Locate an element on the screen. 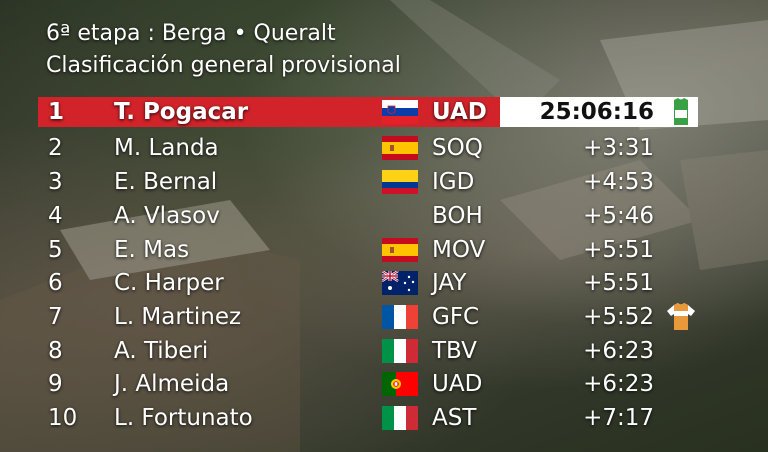 The image size is (768, 452). position: 7 is located at coordinates (55, 317).